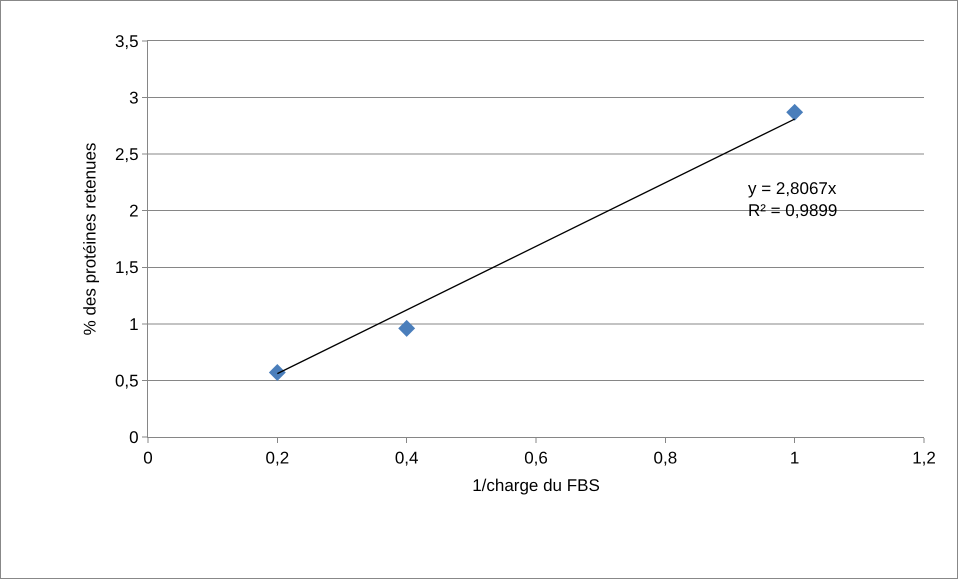 The width and height of the screenshot is (958, 579). What do you see at coordinates (666, 458) in the screenshot?
I see `x-tick-label: 0,8` at bounding box center [666, 458].